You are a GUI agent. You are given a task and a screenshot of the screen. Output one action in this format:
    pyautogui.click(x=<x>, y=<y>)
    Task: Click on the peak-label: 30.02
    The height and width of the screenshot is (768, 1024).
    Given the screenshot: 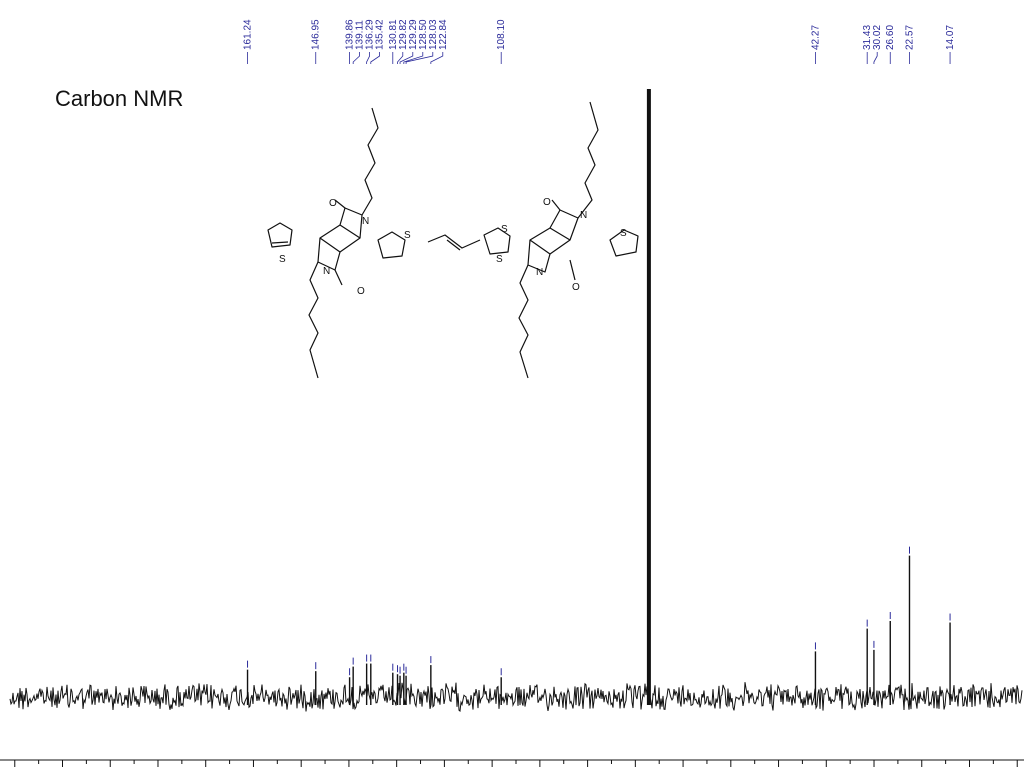 What is the action you would take?
    pyautogui.click(x=877, y=37)
    